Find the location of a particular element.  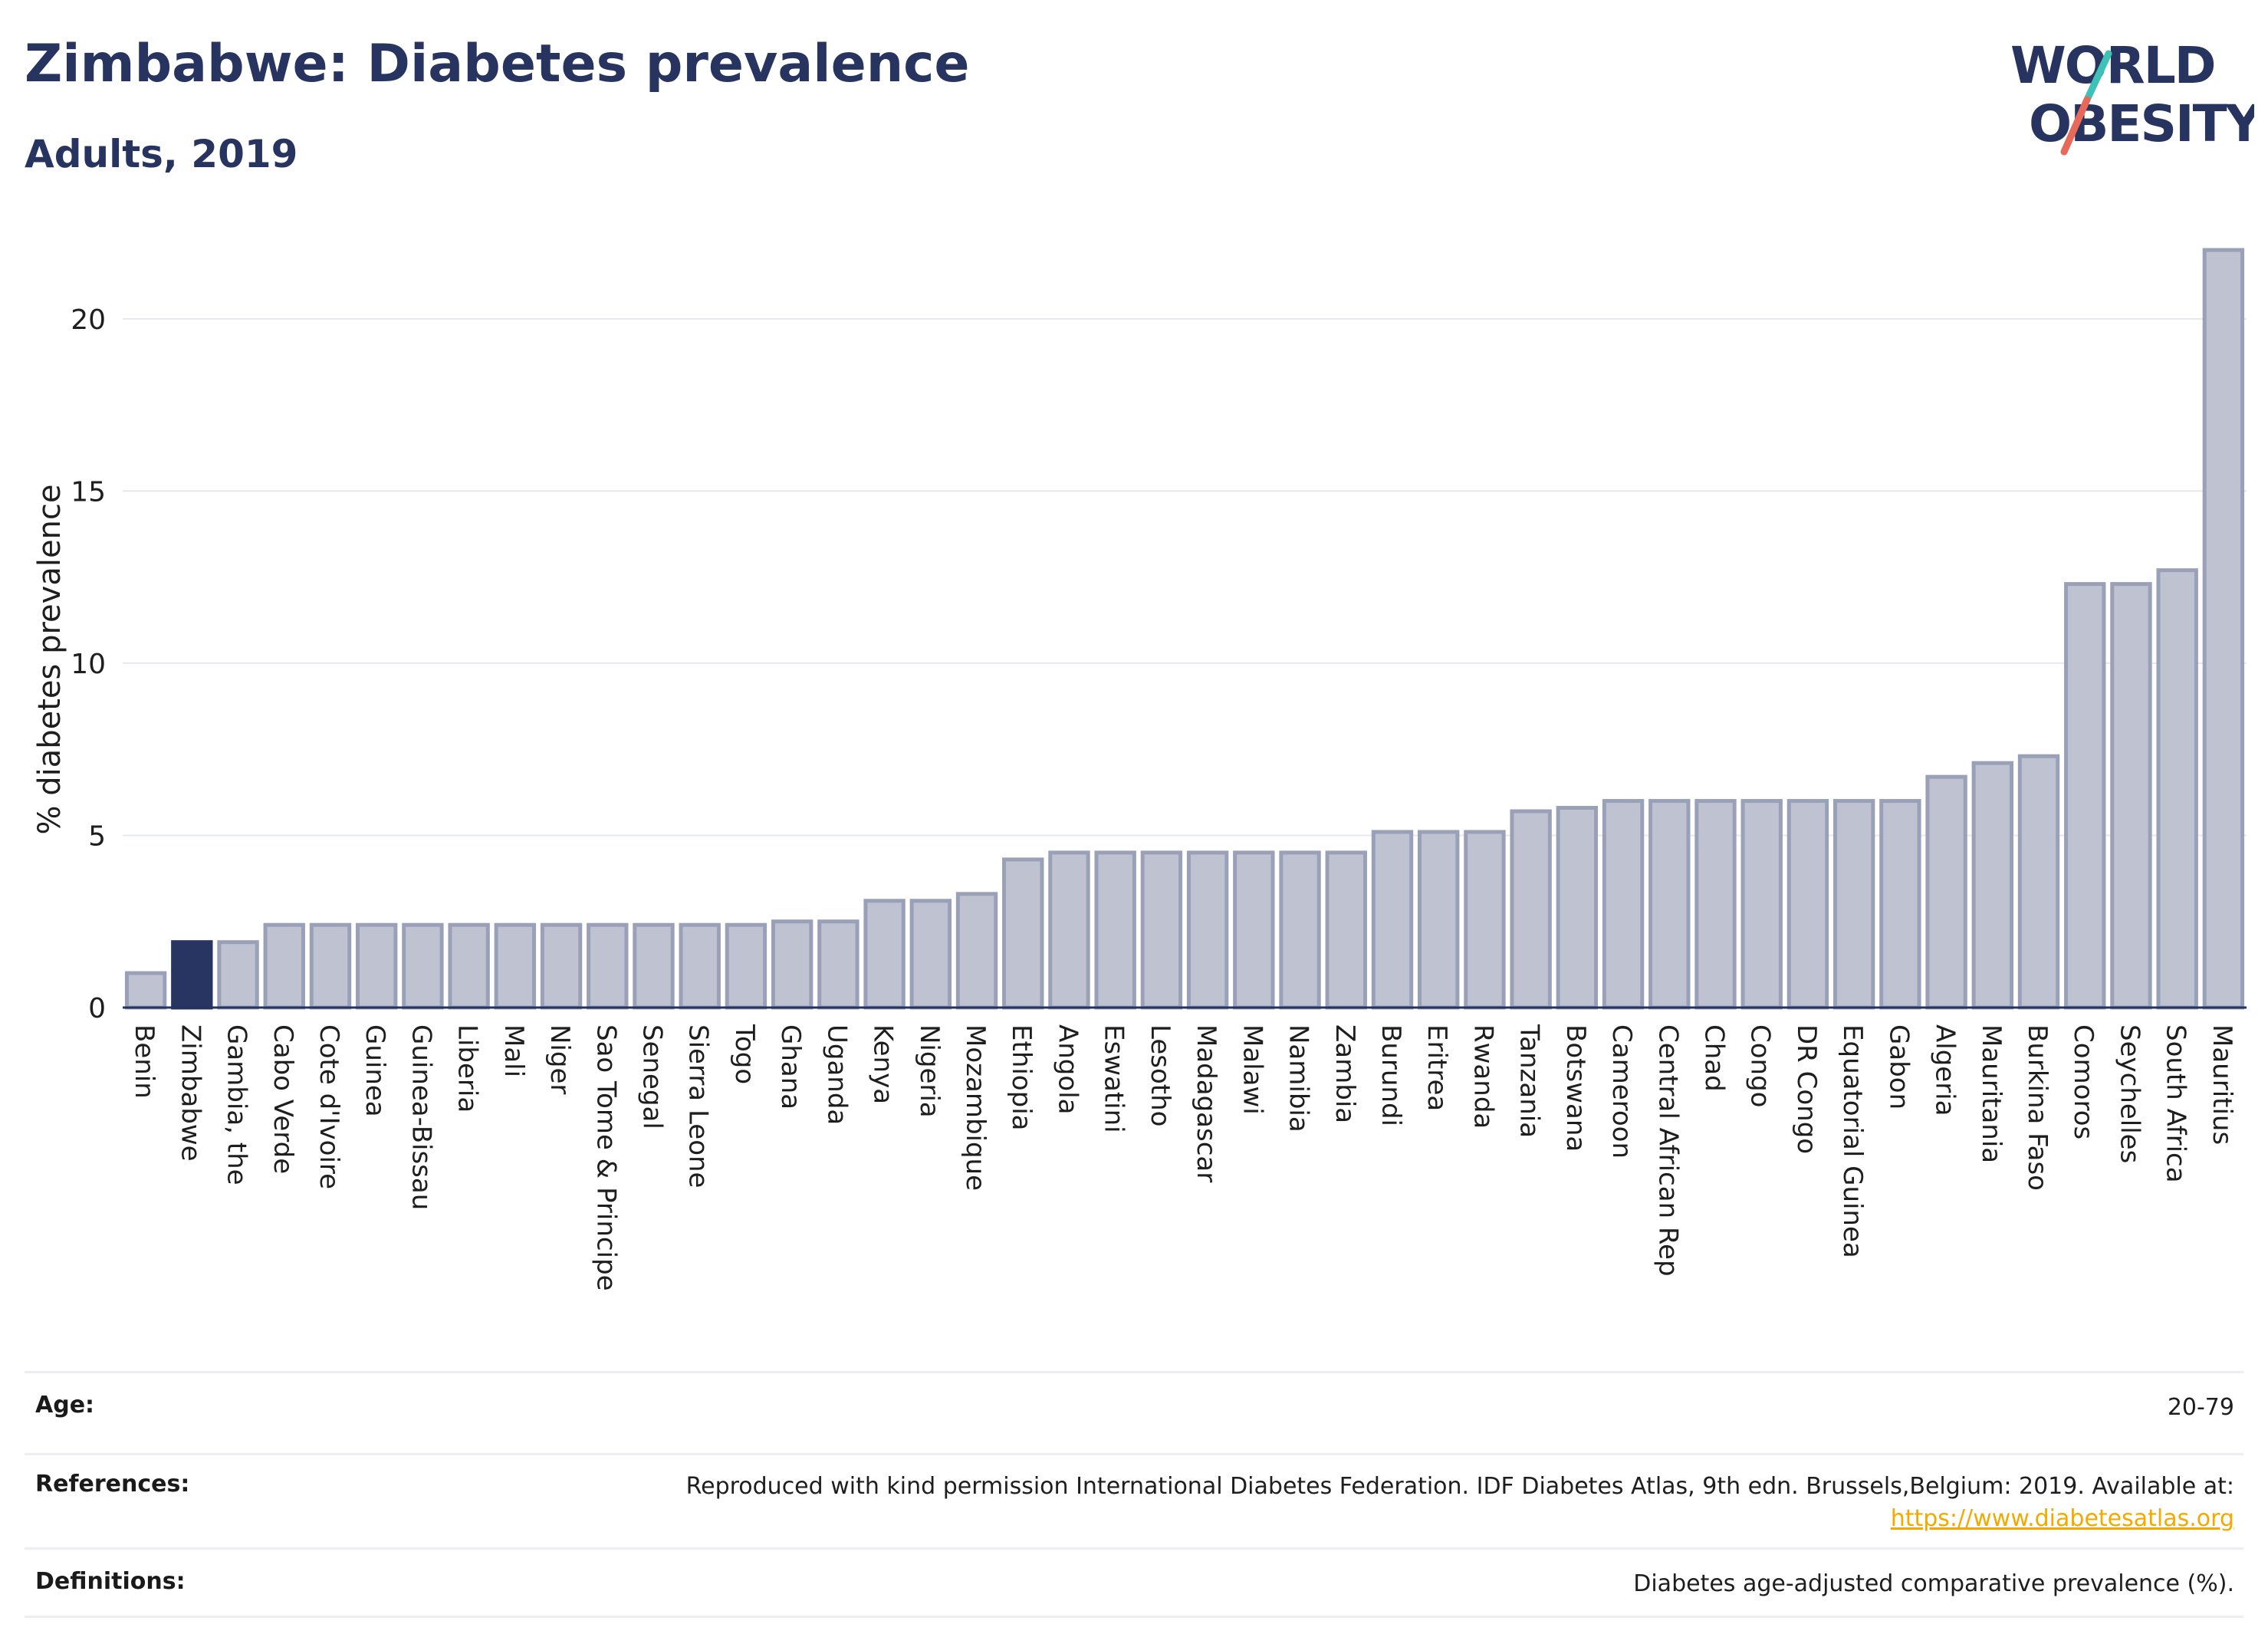

x-tick-label: Botswana is located at coordinates (1575, 1088).